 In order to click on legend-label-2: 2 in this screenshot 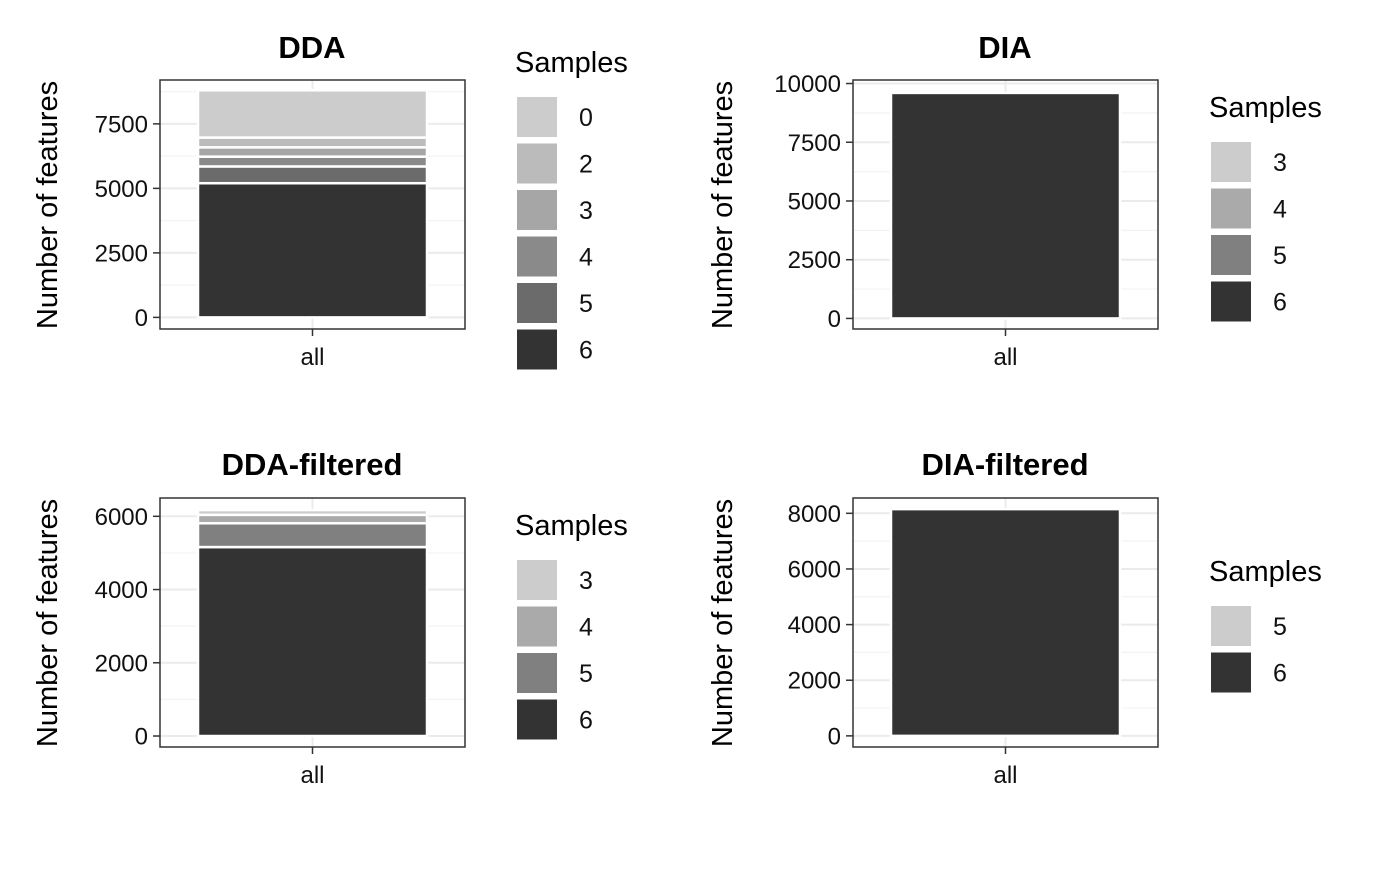, I will do `click(586, 165)`.